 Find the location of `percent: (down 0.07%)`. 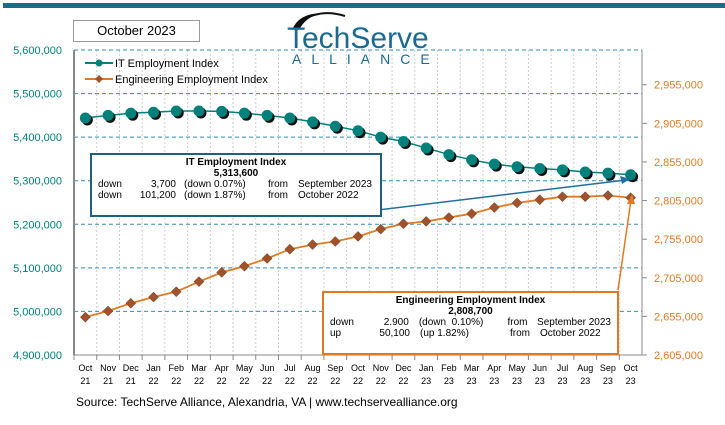

percent: (down 0.07%) is located at coordinates (215, 184).